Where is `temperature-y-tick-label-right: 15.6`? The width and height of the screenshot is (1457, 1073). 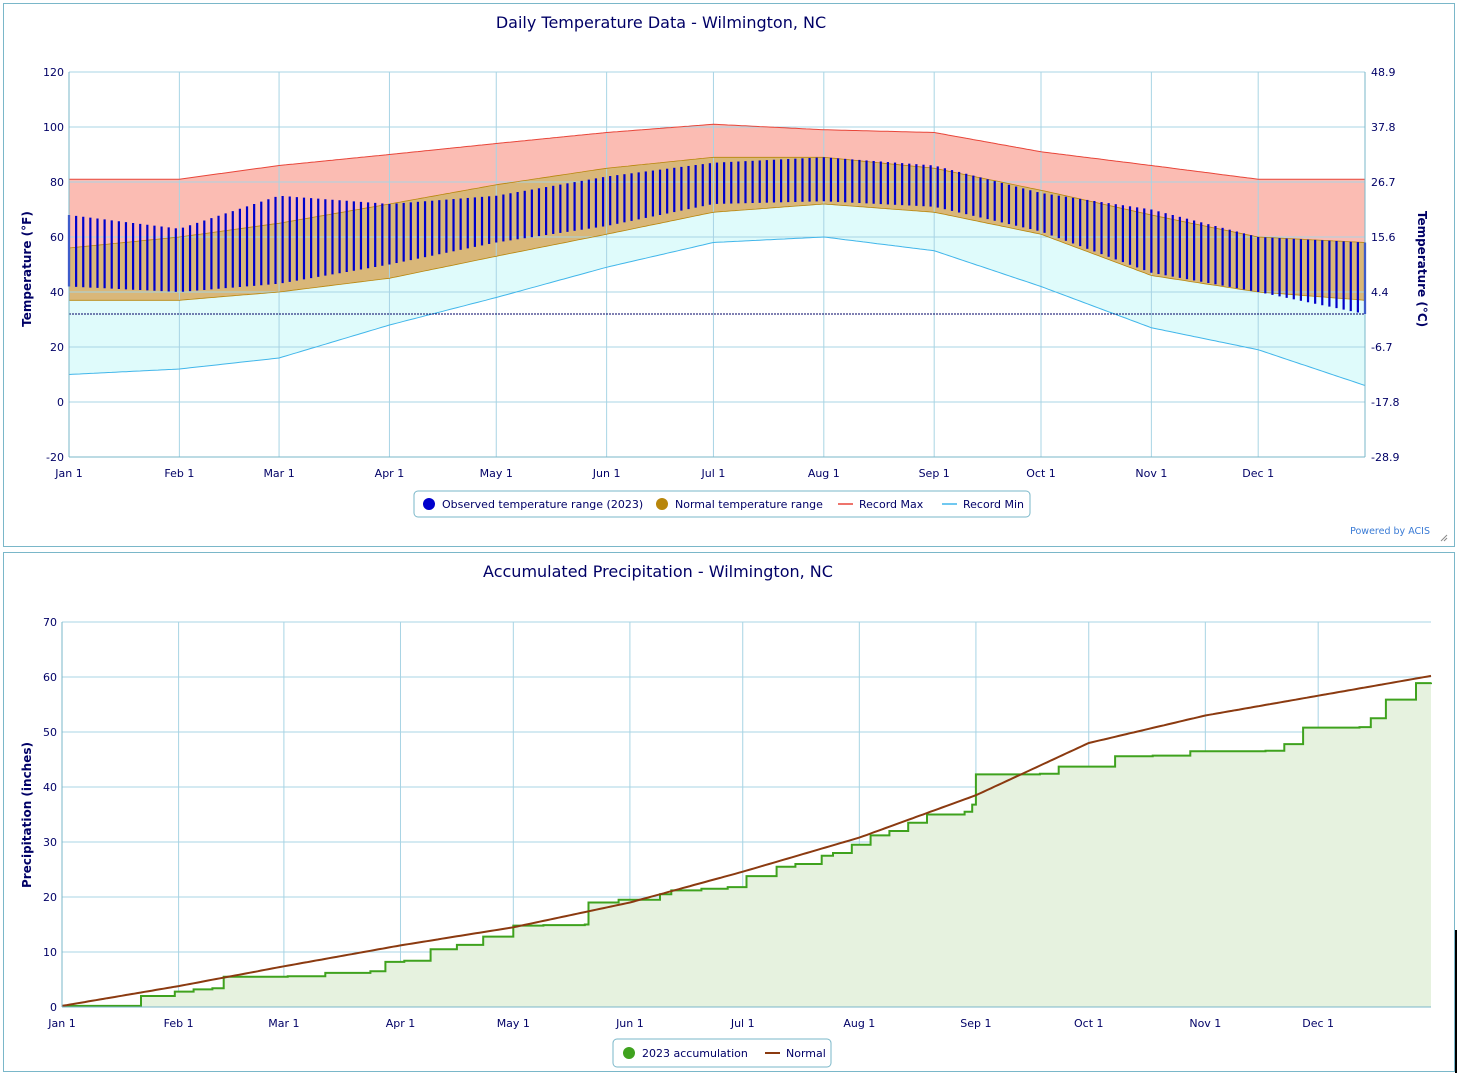 temperature-y-tick-label-right: 15.6 is located at coordinates (1383, 237).